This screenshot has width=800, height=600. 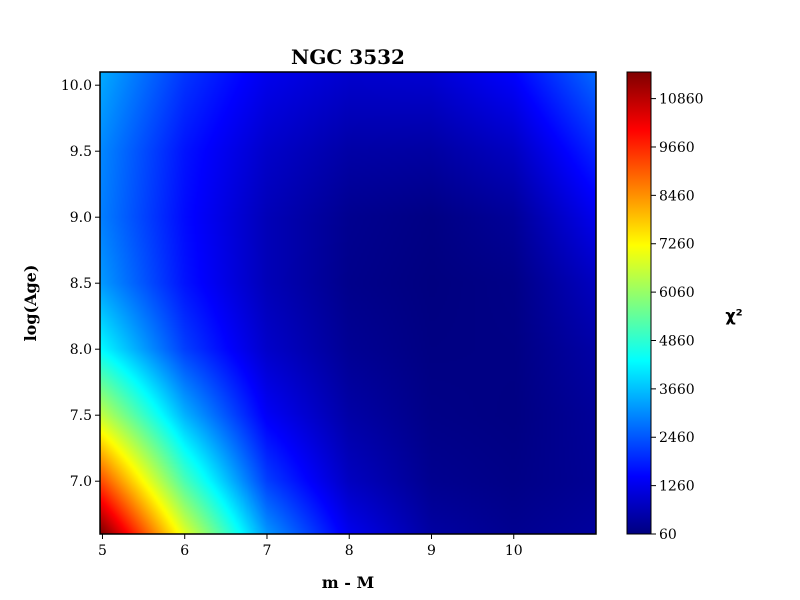 What do you see at coordinates (81, 482) in the screenshot?
I see `y-tick-label: 7.0` at bounding box center [81, 482].